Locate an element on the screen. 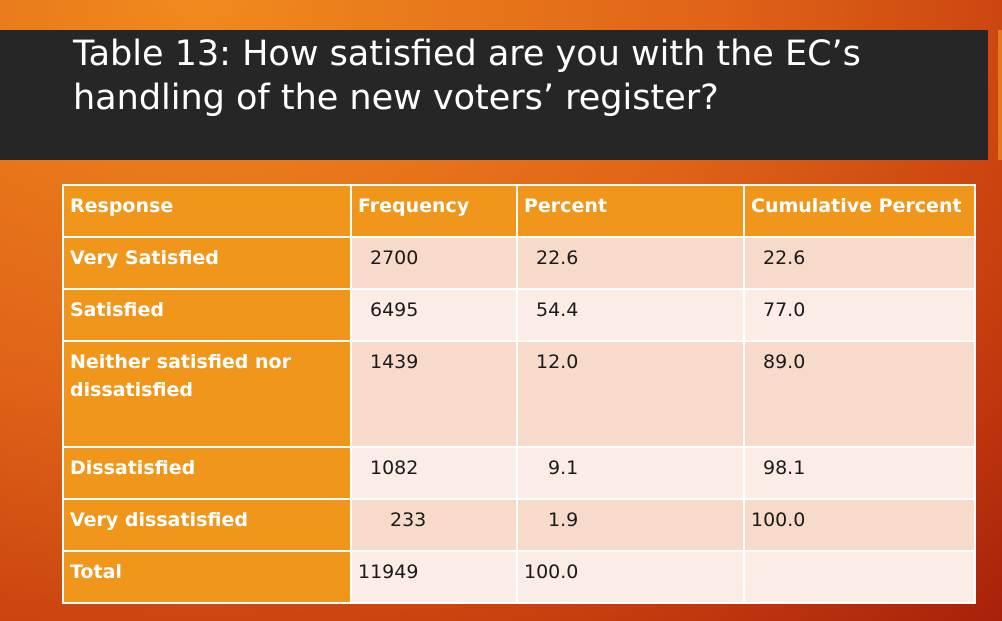  frequency-cell: 11949 is located at coordinates (434, 577).